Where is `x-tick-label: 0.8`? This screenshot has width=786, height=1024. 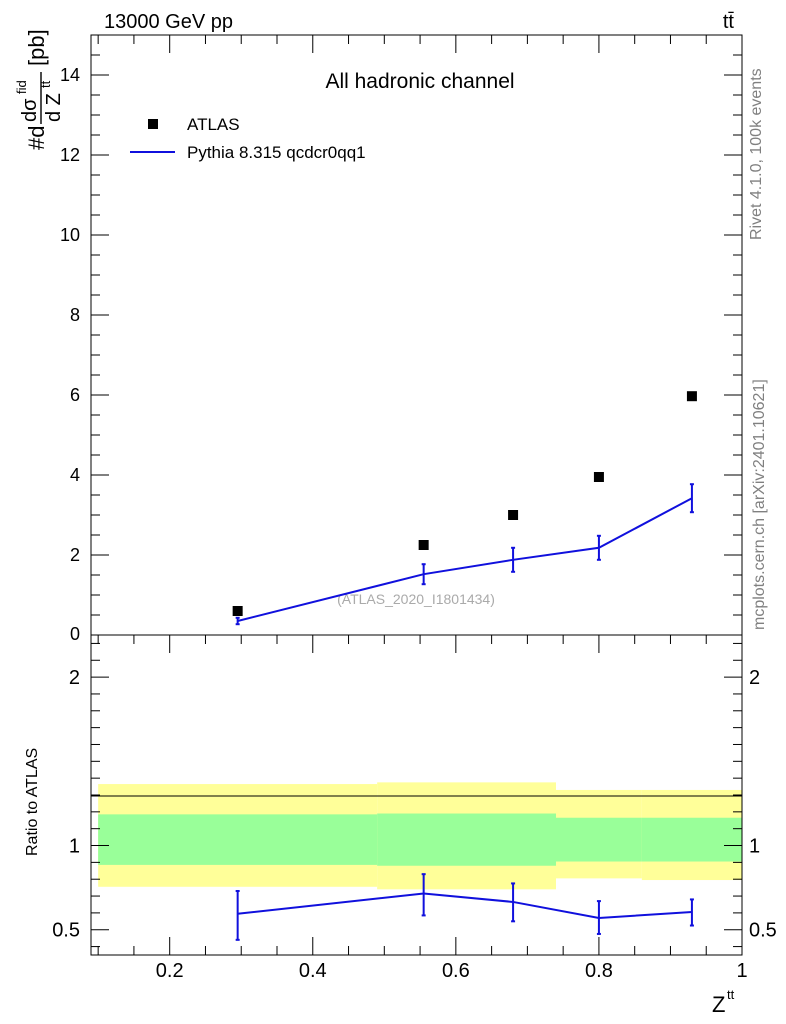 x-tick-label: 0.8 is located at coordinates (599, 971).